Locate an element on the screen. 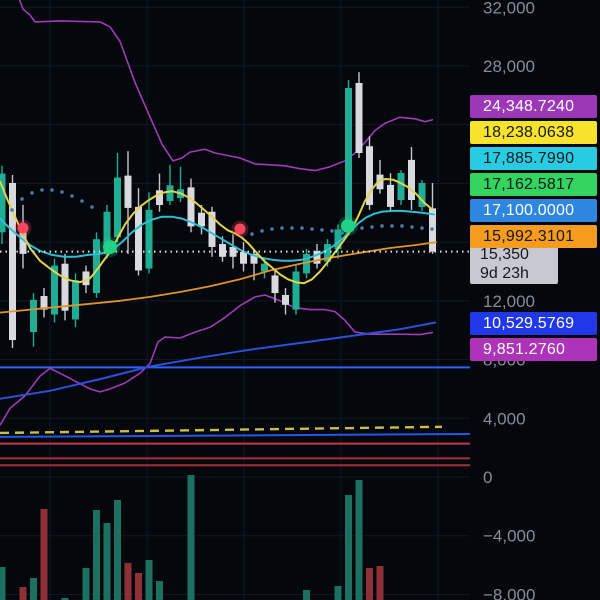  price-tick: −4,000 is located at coordinates (509, 536).